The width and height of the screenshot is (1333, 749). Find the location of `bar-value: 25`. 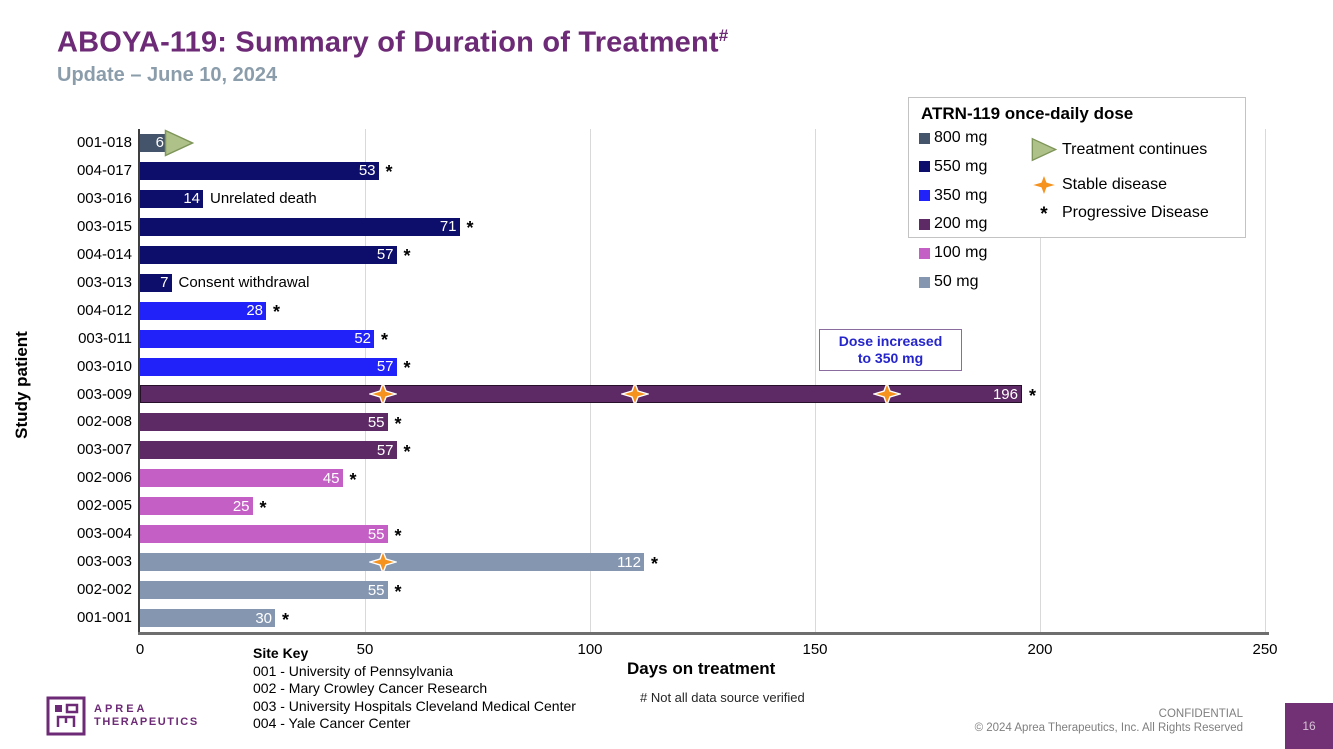

bar-value: 25 is located at coordinates (241, 506).